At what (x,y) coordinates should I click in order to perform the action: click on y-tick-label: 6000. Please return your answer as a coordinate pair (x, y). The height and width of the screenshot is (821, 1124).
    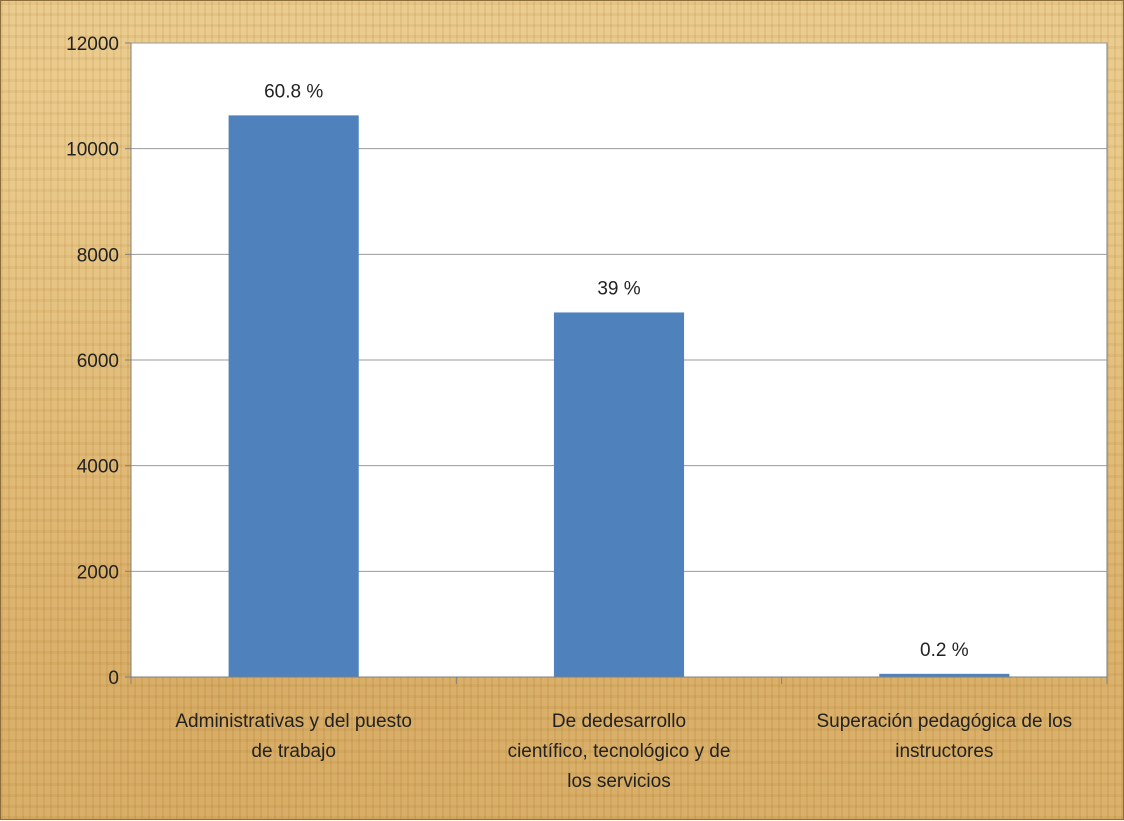
    Looking at the image, I should click on (98, 361).